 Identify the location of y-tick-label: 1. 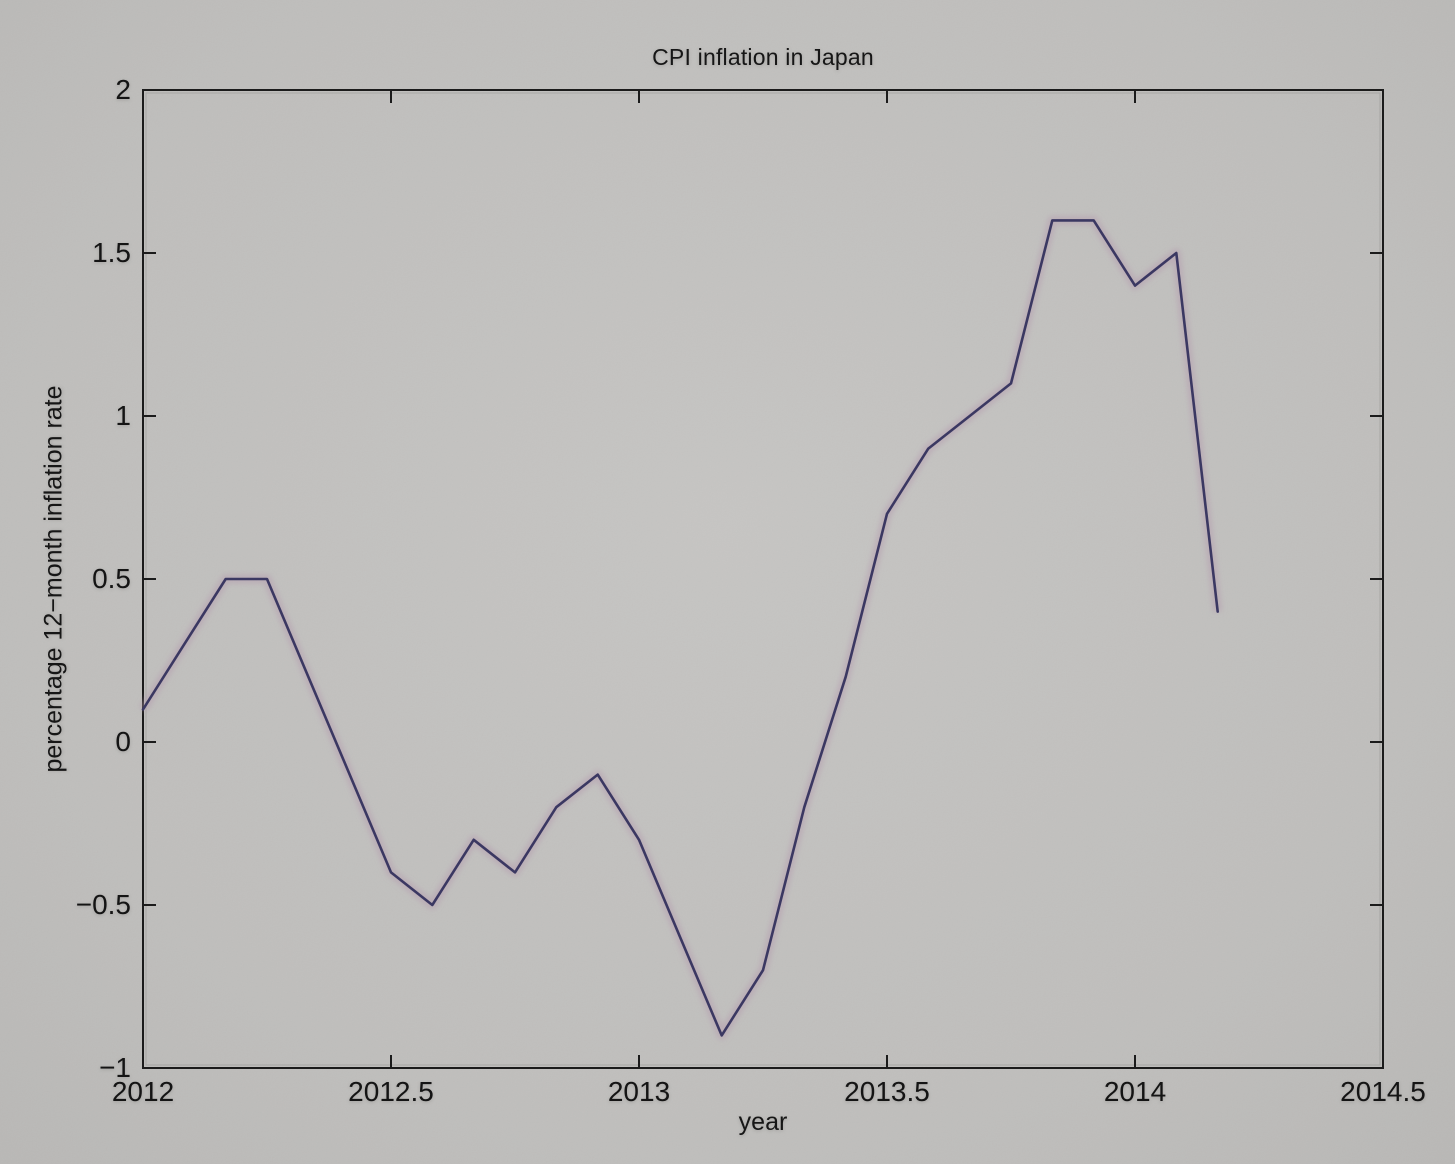
(123, 415).